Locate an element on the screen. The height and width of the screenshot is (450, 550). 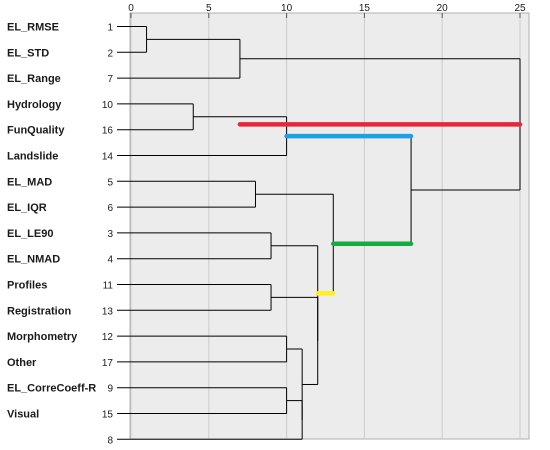
leaf-label: EL_CorreCoeff-R is located at coordinates (51, 389).